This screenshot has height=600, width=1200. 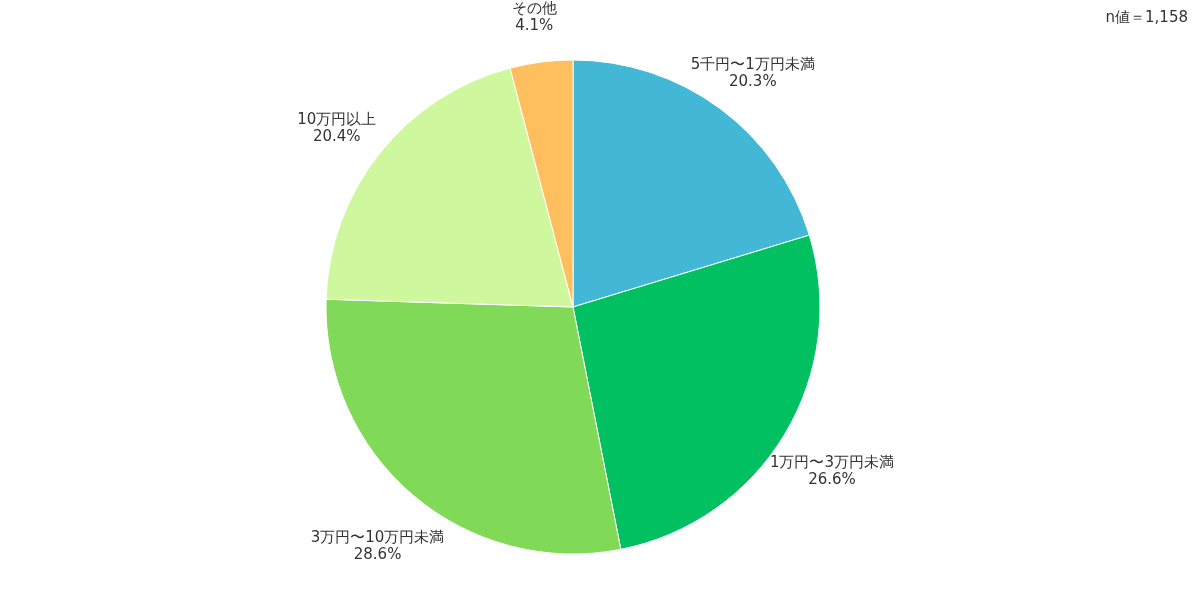 What do you see at coordinates (752, 64) in the screenshot?
I see `slice-label: 5千円〜1万円未満` at bounding box center [752, 64].